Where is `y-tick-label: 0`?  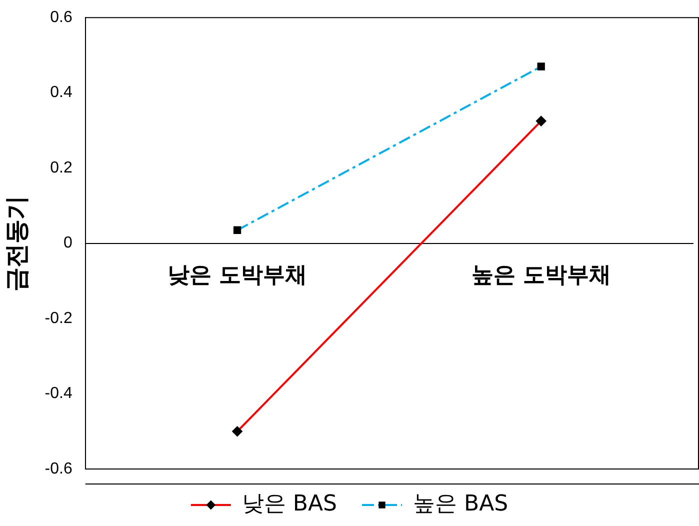 y-tick-label: 0 is located at coordinates (67, 243).